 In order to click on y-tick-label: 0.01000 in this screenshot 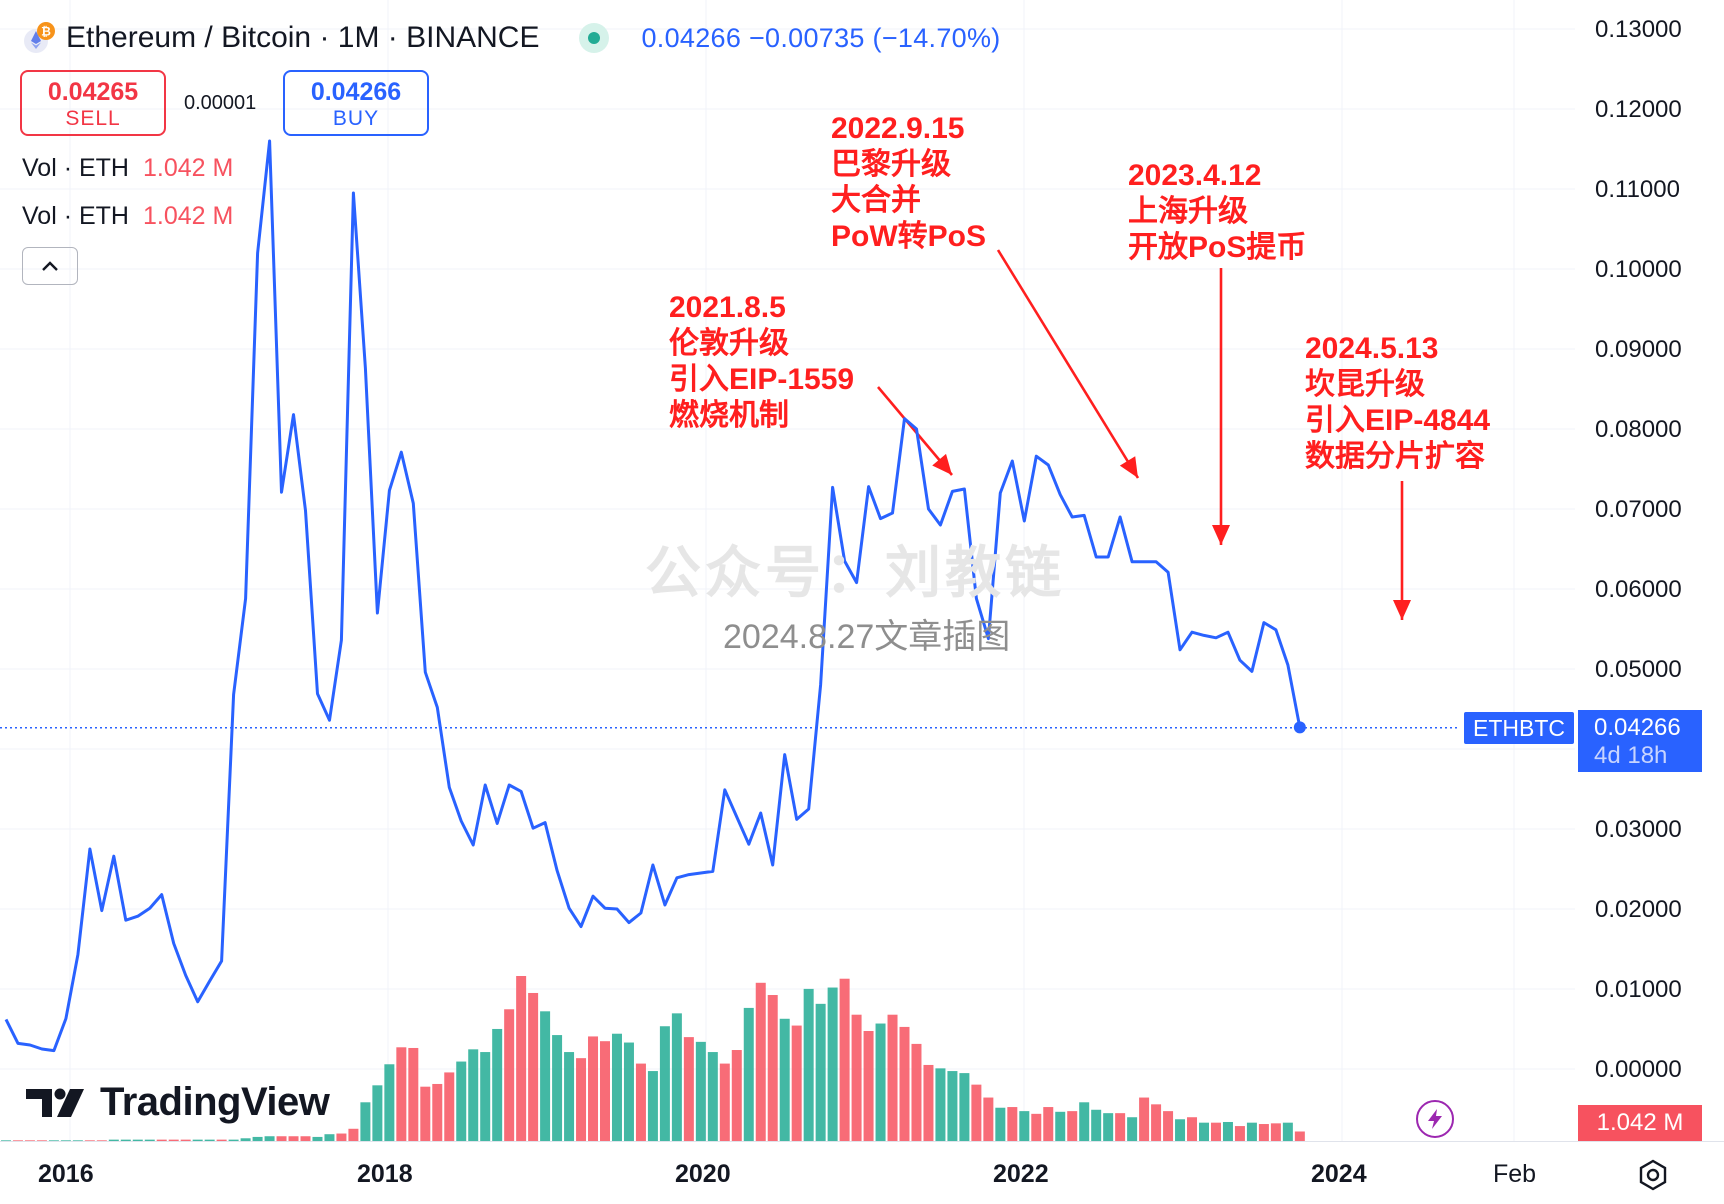, I will do `click(1638, 989)`.